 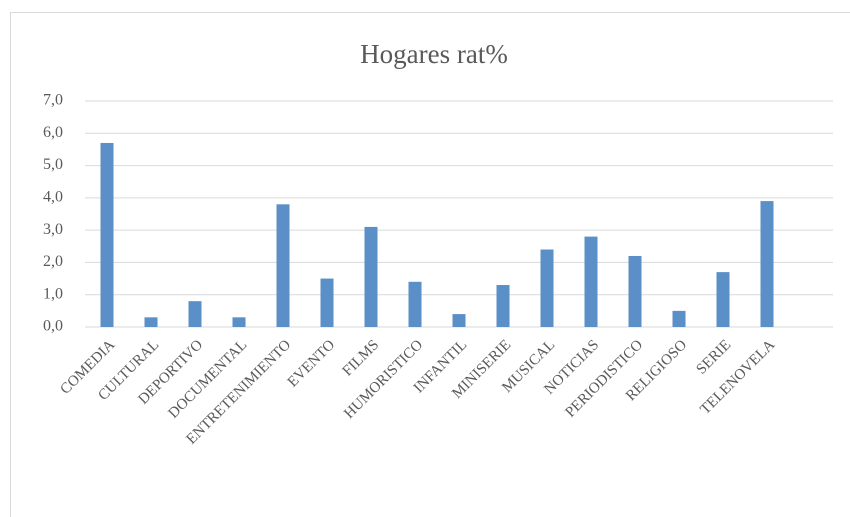 What do you see at coordinates (53, 326) in the screenshot?
I see `y-tick-label: 0,0` at bounding box center [53, 326].